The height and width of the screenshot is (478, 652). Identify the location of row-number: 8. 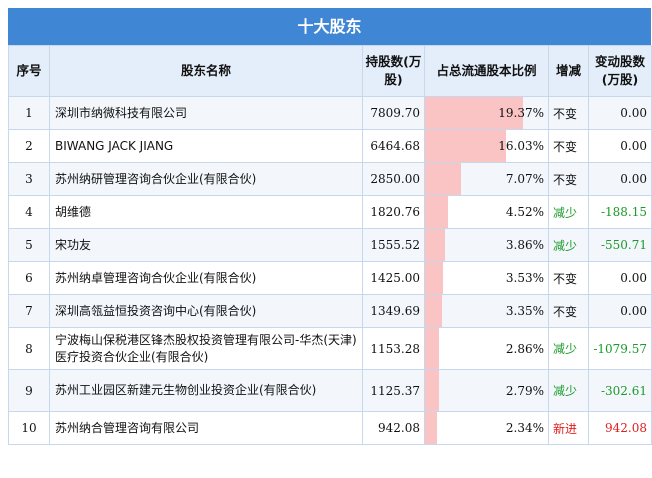
(29, 348).